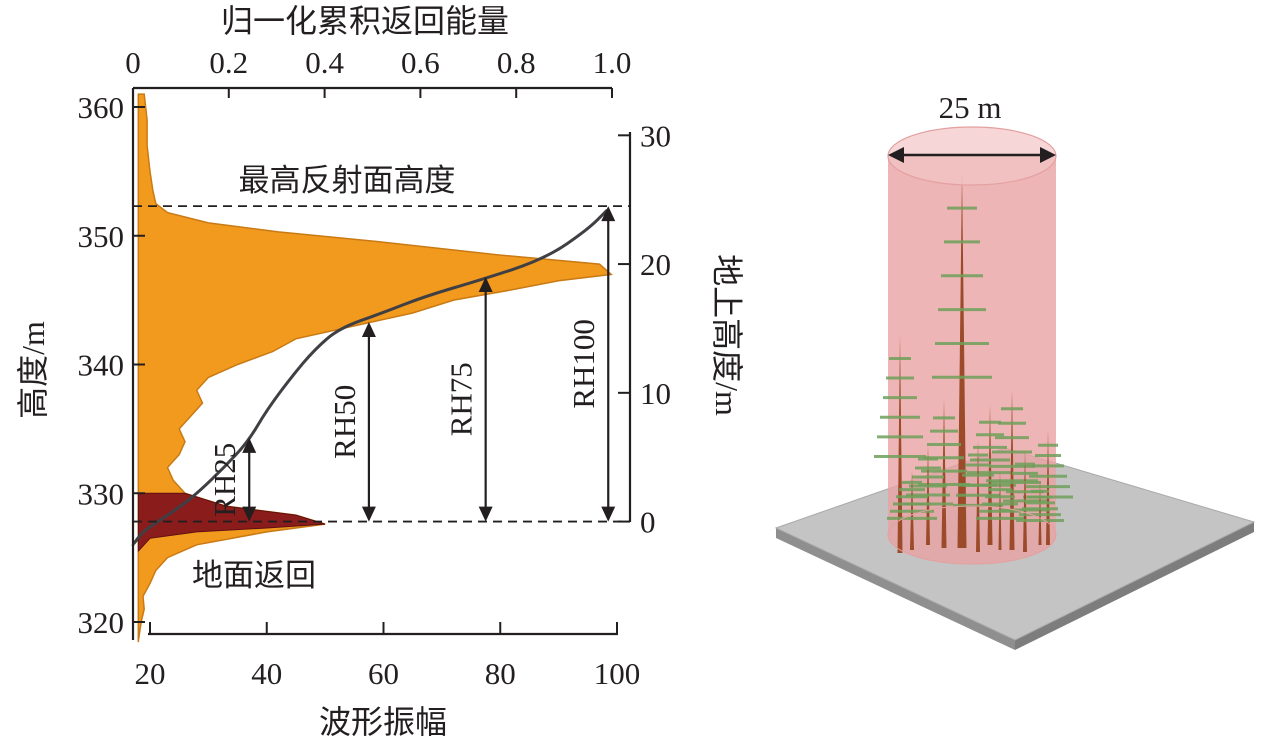  I want to click on bottom-tick-label: 100, so click(617, 673).